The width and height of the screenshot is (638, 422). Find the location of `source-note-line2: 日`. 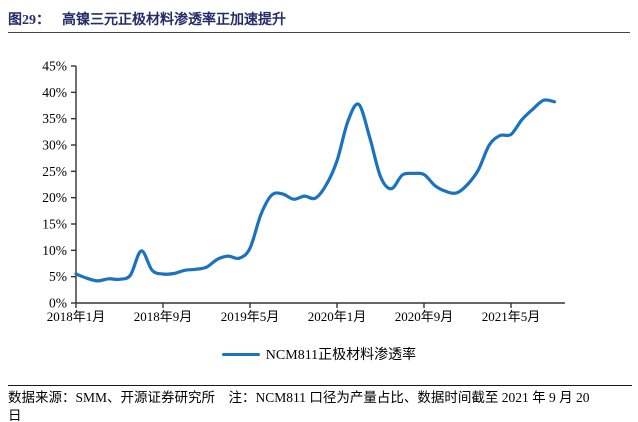

source-note-line2: 日 is located at coordinates (15, 414).